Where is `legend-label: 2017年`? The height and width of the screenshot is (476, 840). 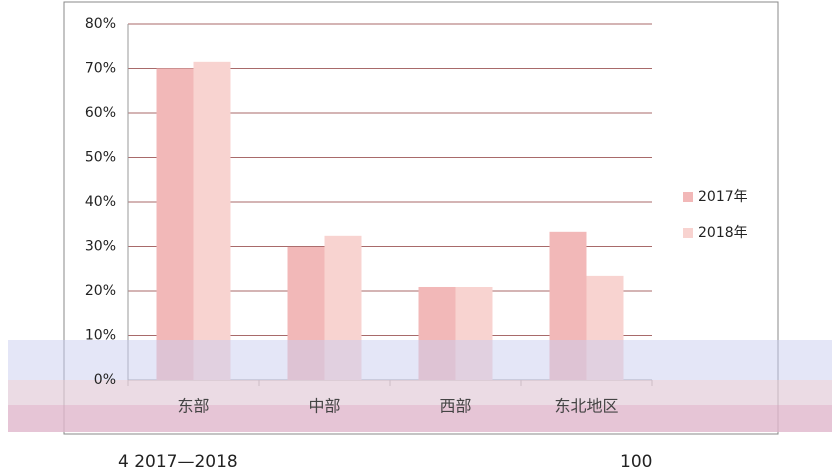 legend-label: 2017年 is located at coordinates (723, 197).